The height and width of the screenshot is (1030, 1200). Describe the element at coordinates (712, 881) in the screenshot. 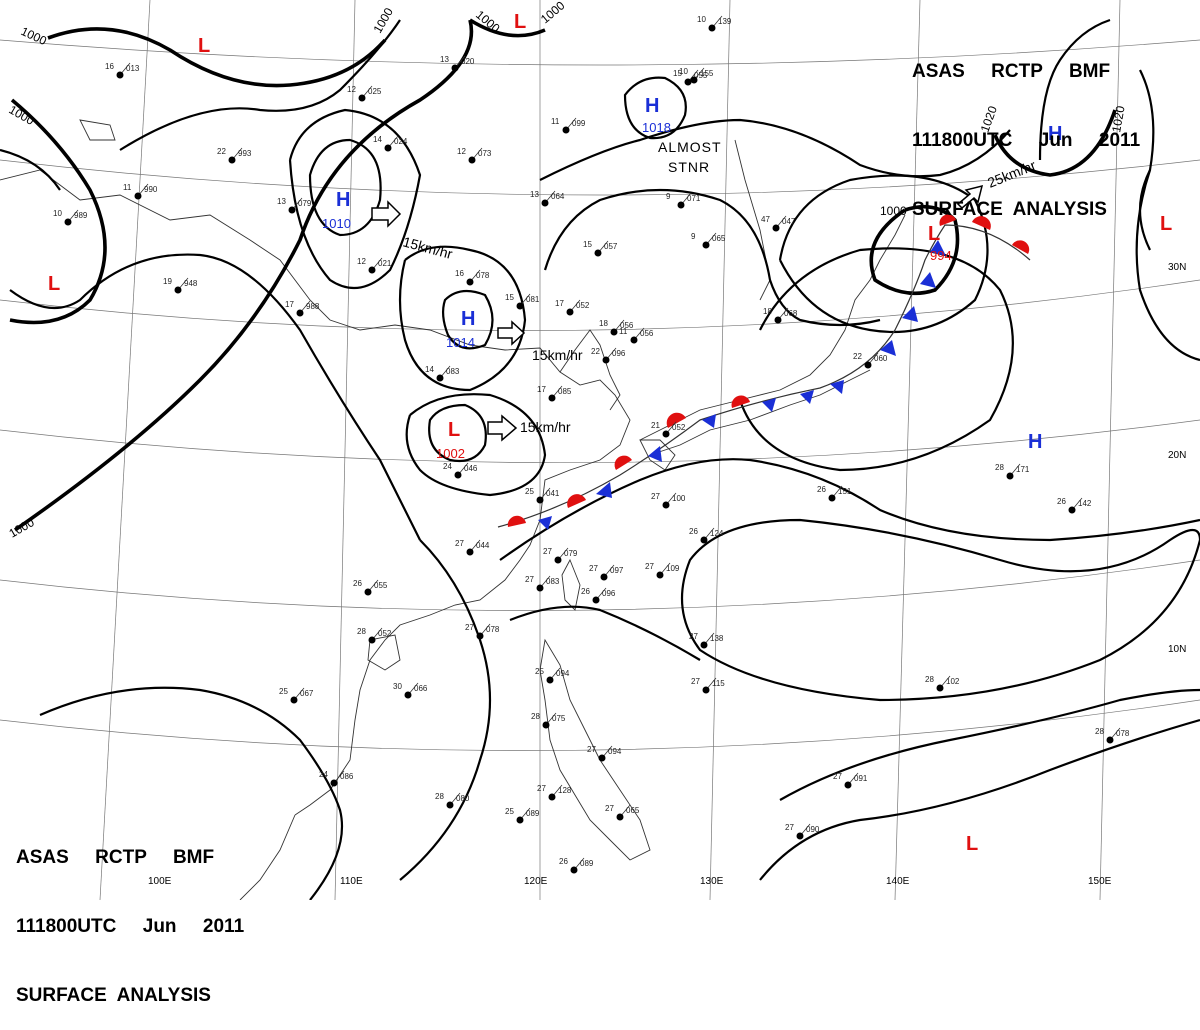

I see `longitude-label: 130E` at that location.